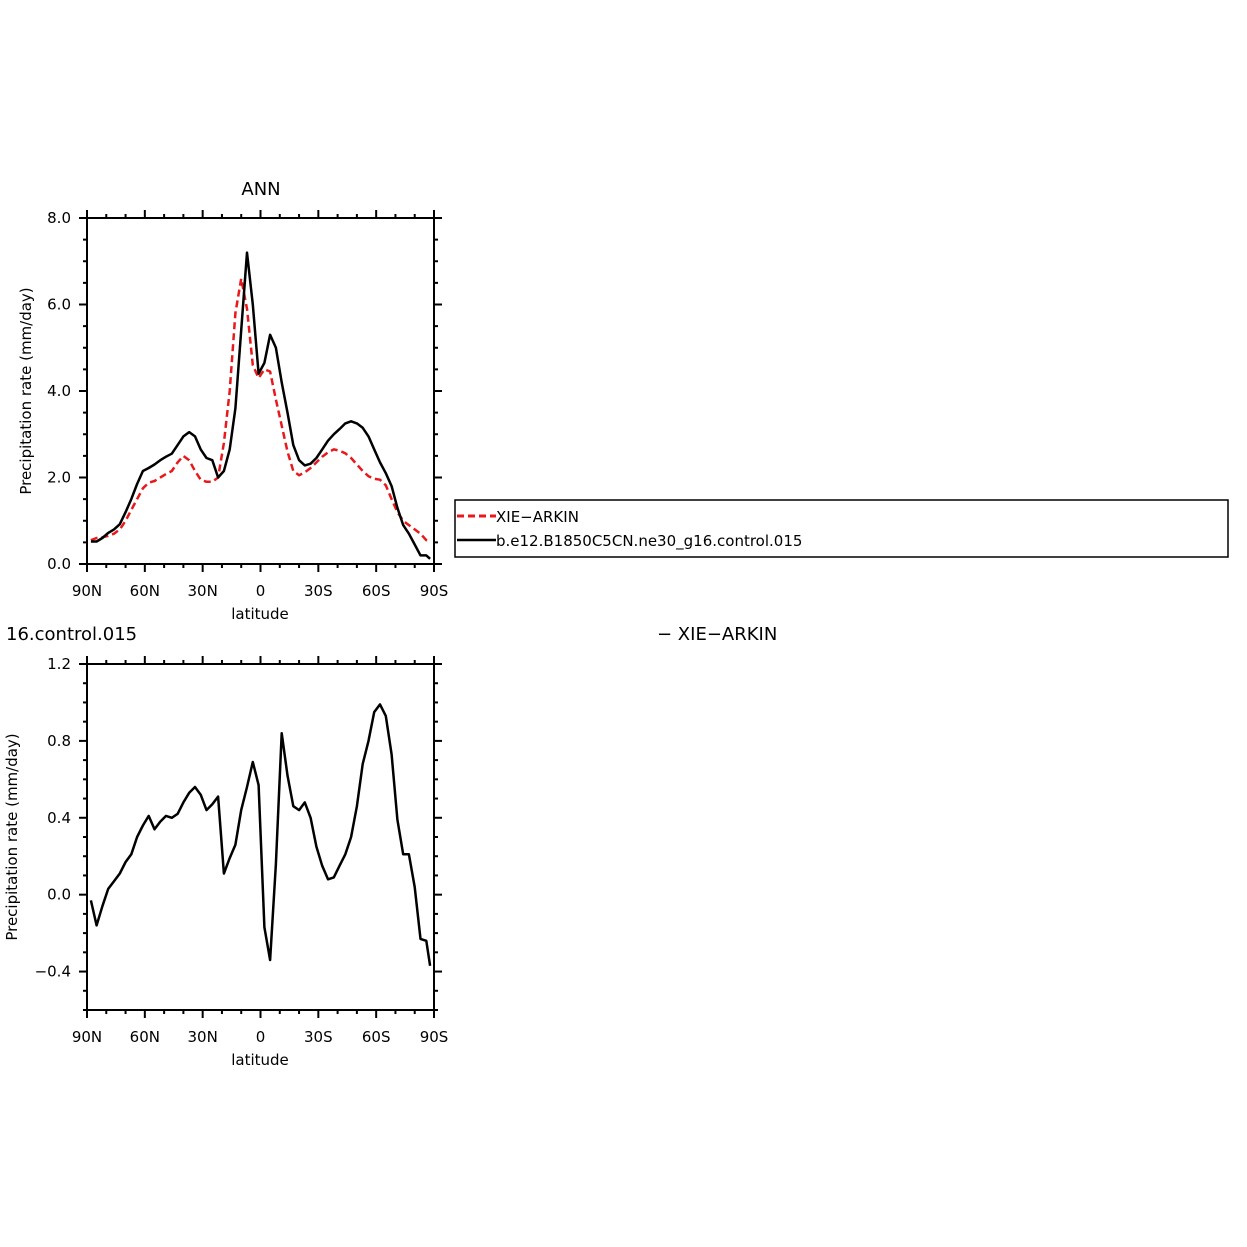 This screenshot has width=1247, height=1247. What do you see at coordinates (260, 614) in the screenshot?
I see `top-x-axis-label: latitude` at bounding box center [260, 614].